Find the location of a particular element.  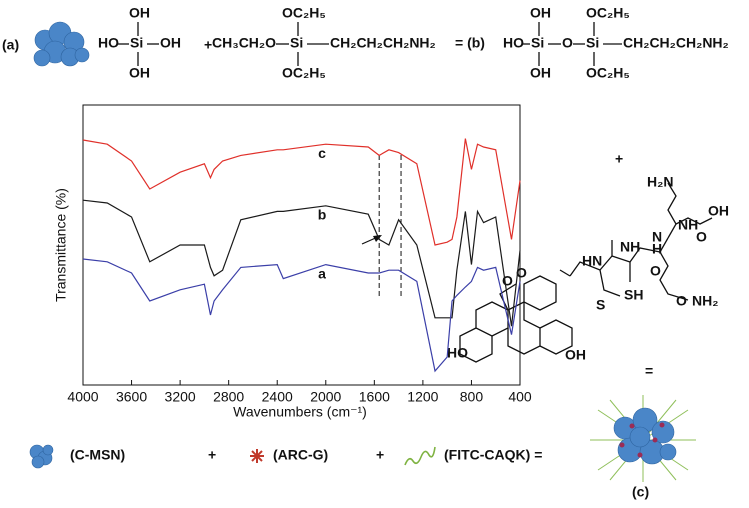

scheme-text: (c) is located at coordinates (640, 492).